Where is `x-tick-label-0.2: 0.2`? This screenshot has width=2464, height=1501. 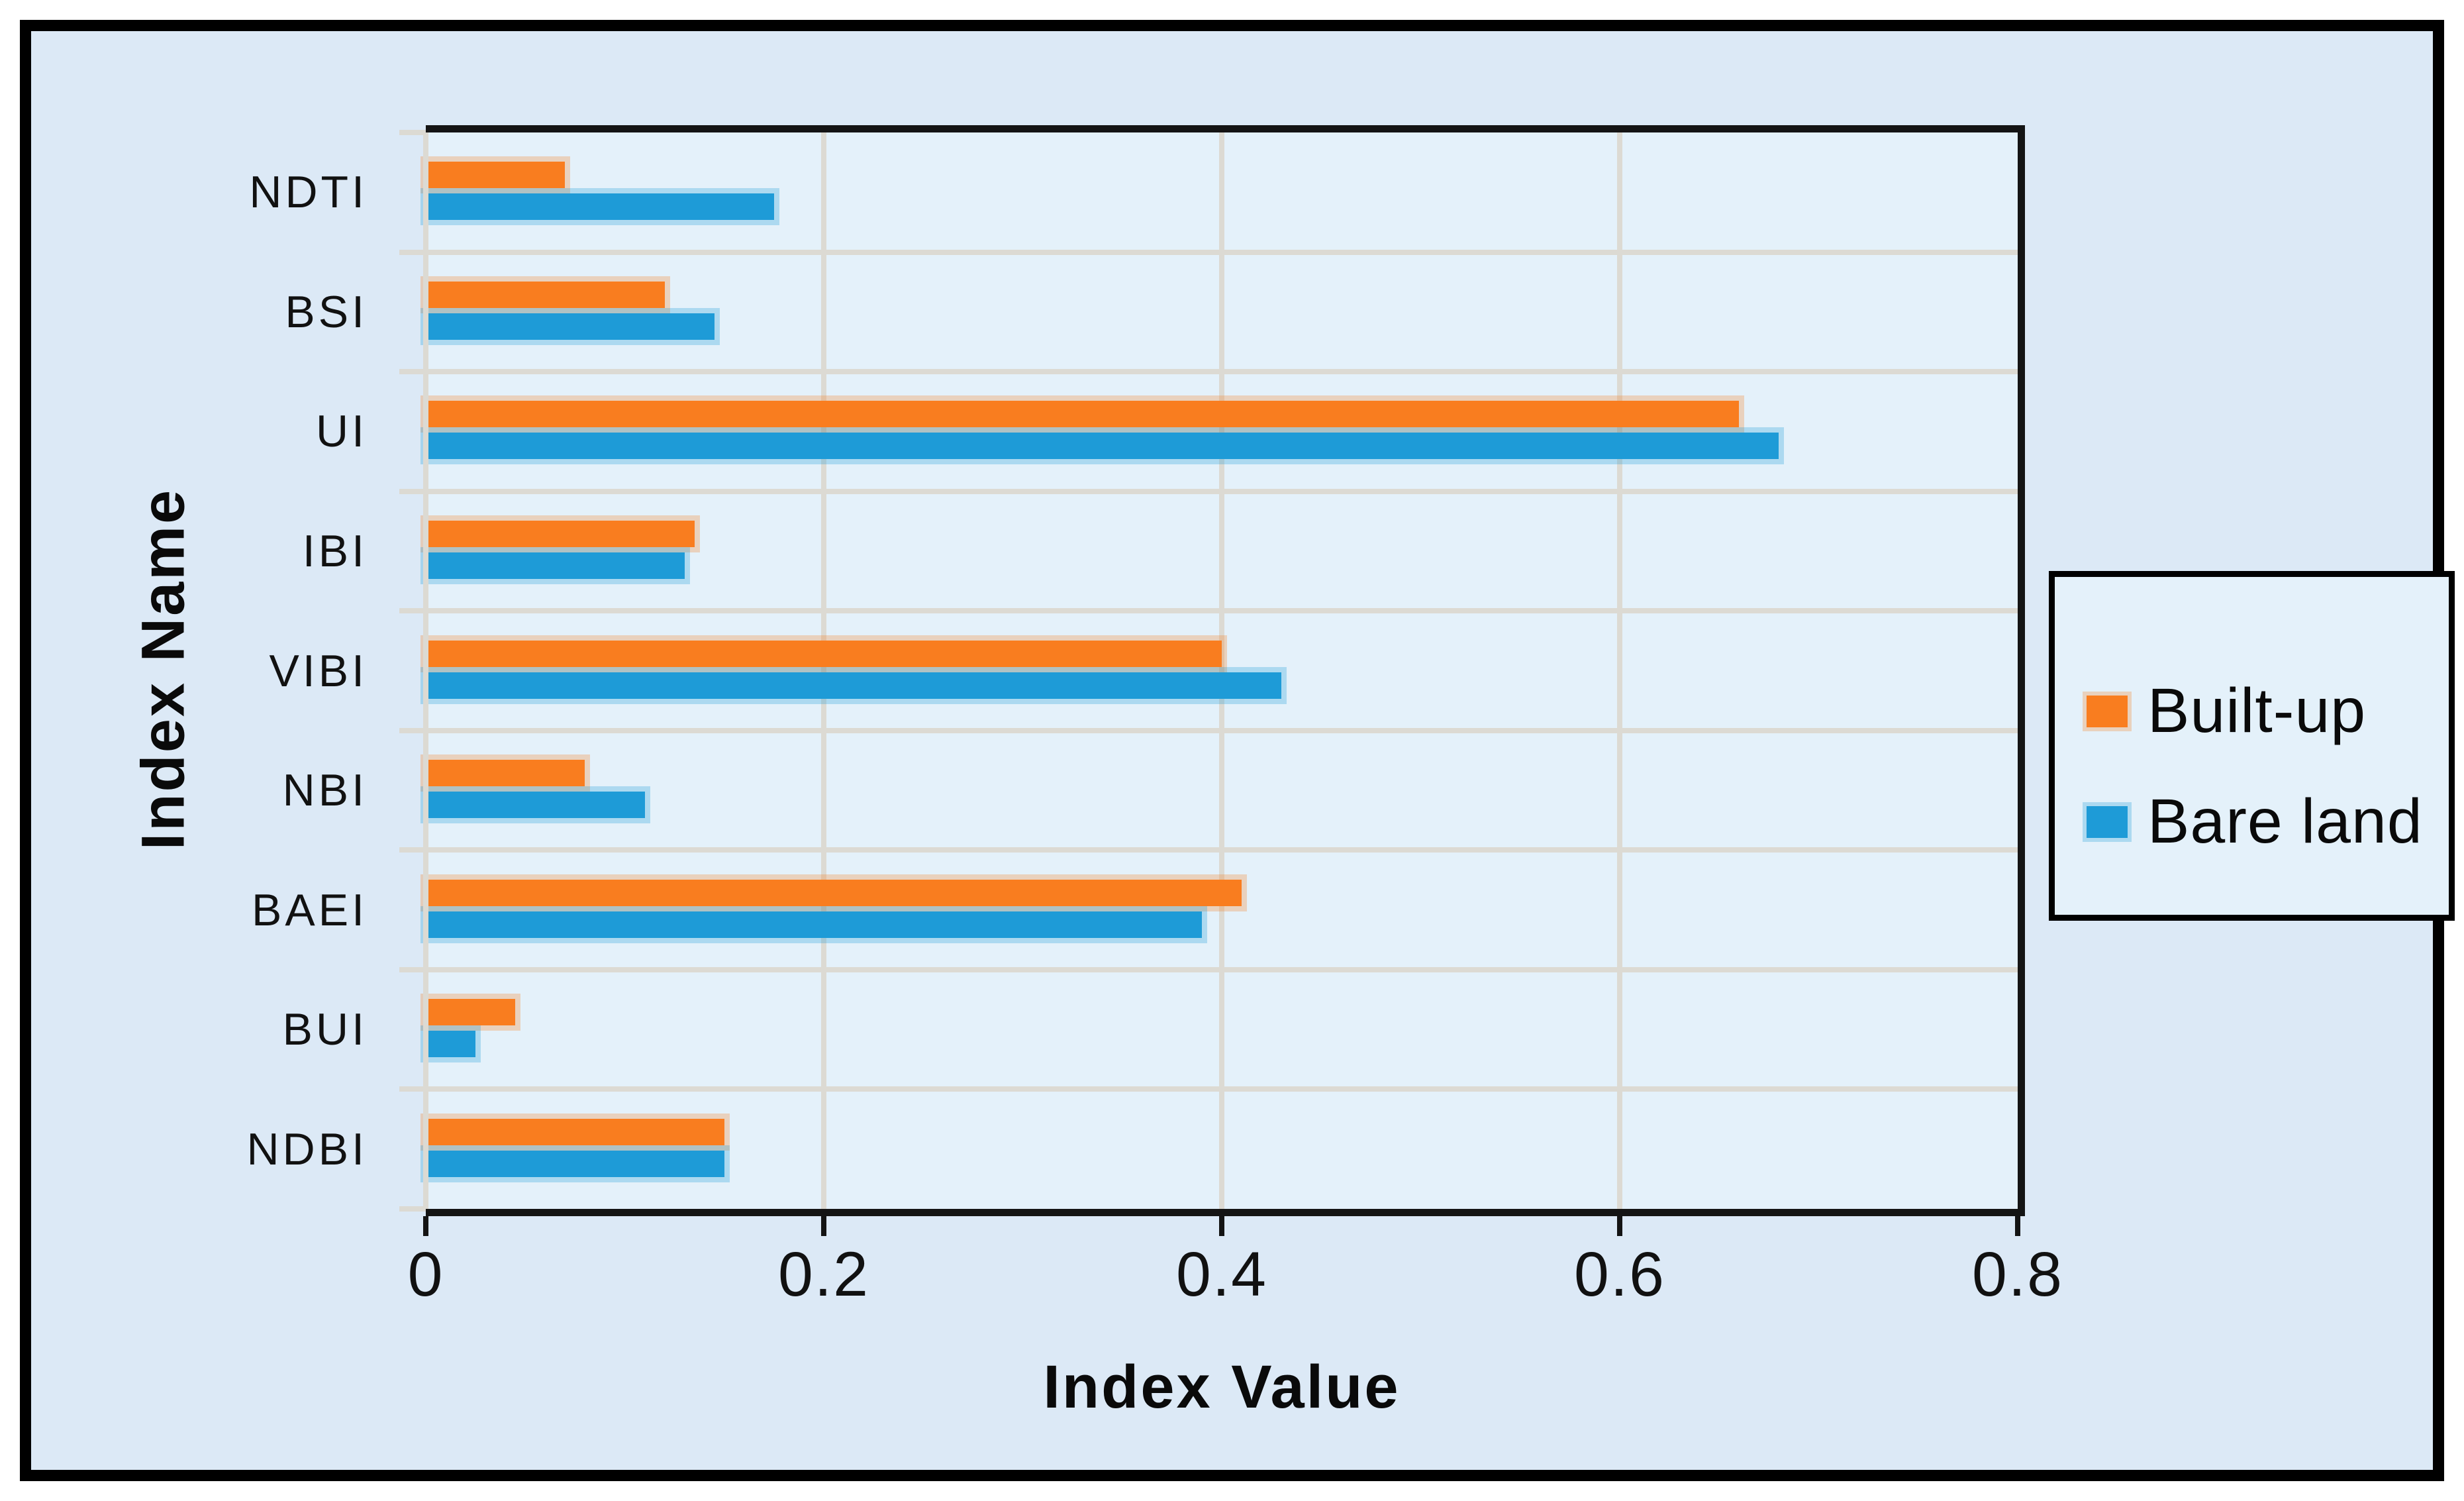 x-tick-label-0.2: 0.2 is located at coordinates (824, 1274).